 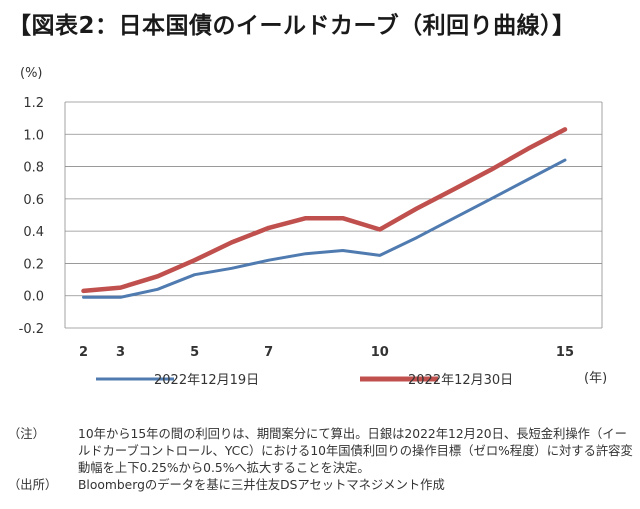 What do you see at coordinates (261, 485) in the screenshot?
I see `source-text: Bloombergのデータを基に三井住友DSアセットマネジメント作成` at bounding box center [261, 485].